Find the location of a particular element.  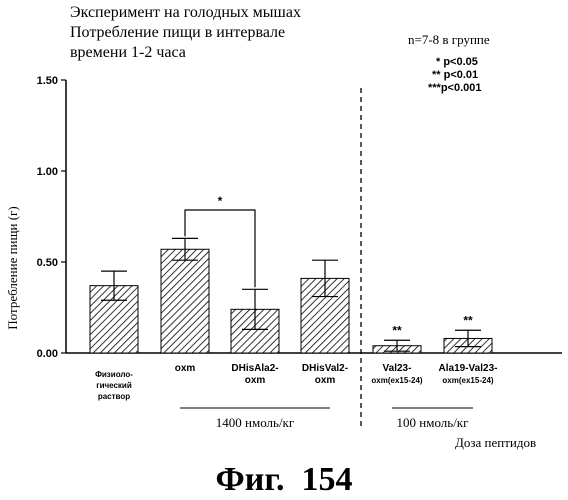

category-label: Val23- is located at coordinates (397, 368).